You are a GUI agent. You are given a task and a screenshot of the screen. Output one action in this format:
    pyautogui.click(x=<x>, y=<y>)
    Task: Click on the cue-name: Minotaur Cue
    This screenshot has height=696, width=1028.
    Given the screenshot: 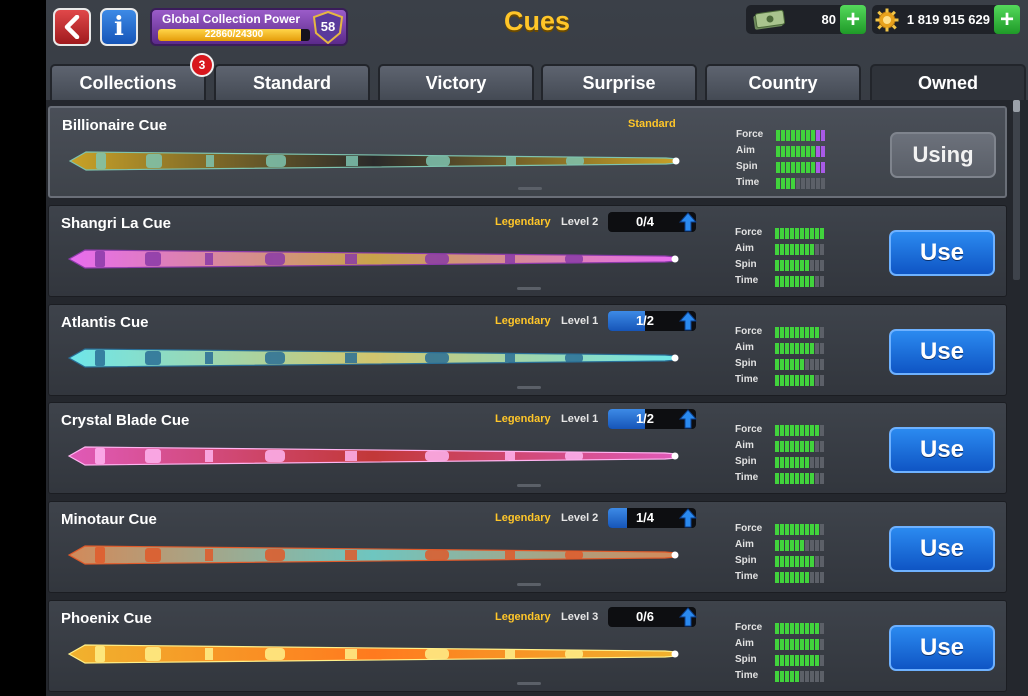 What is the action you would take?
    pyautogui.click(x=109, y=519)
    